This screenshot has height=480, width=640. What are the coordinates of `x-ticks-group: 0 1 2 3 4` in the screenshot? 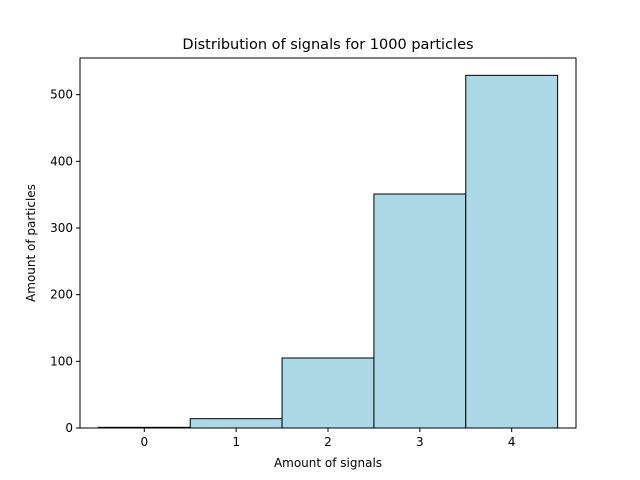 It's located at (328, 438).